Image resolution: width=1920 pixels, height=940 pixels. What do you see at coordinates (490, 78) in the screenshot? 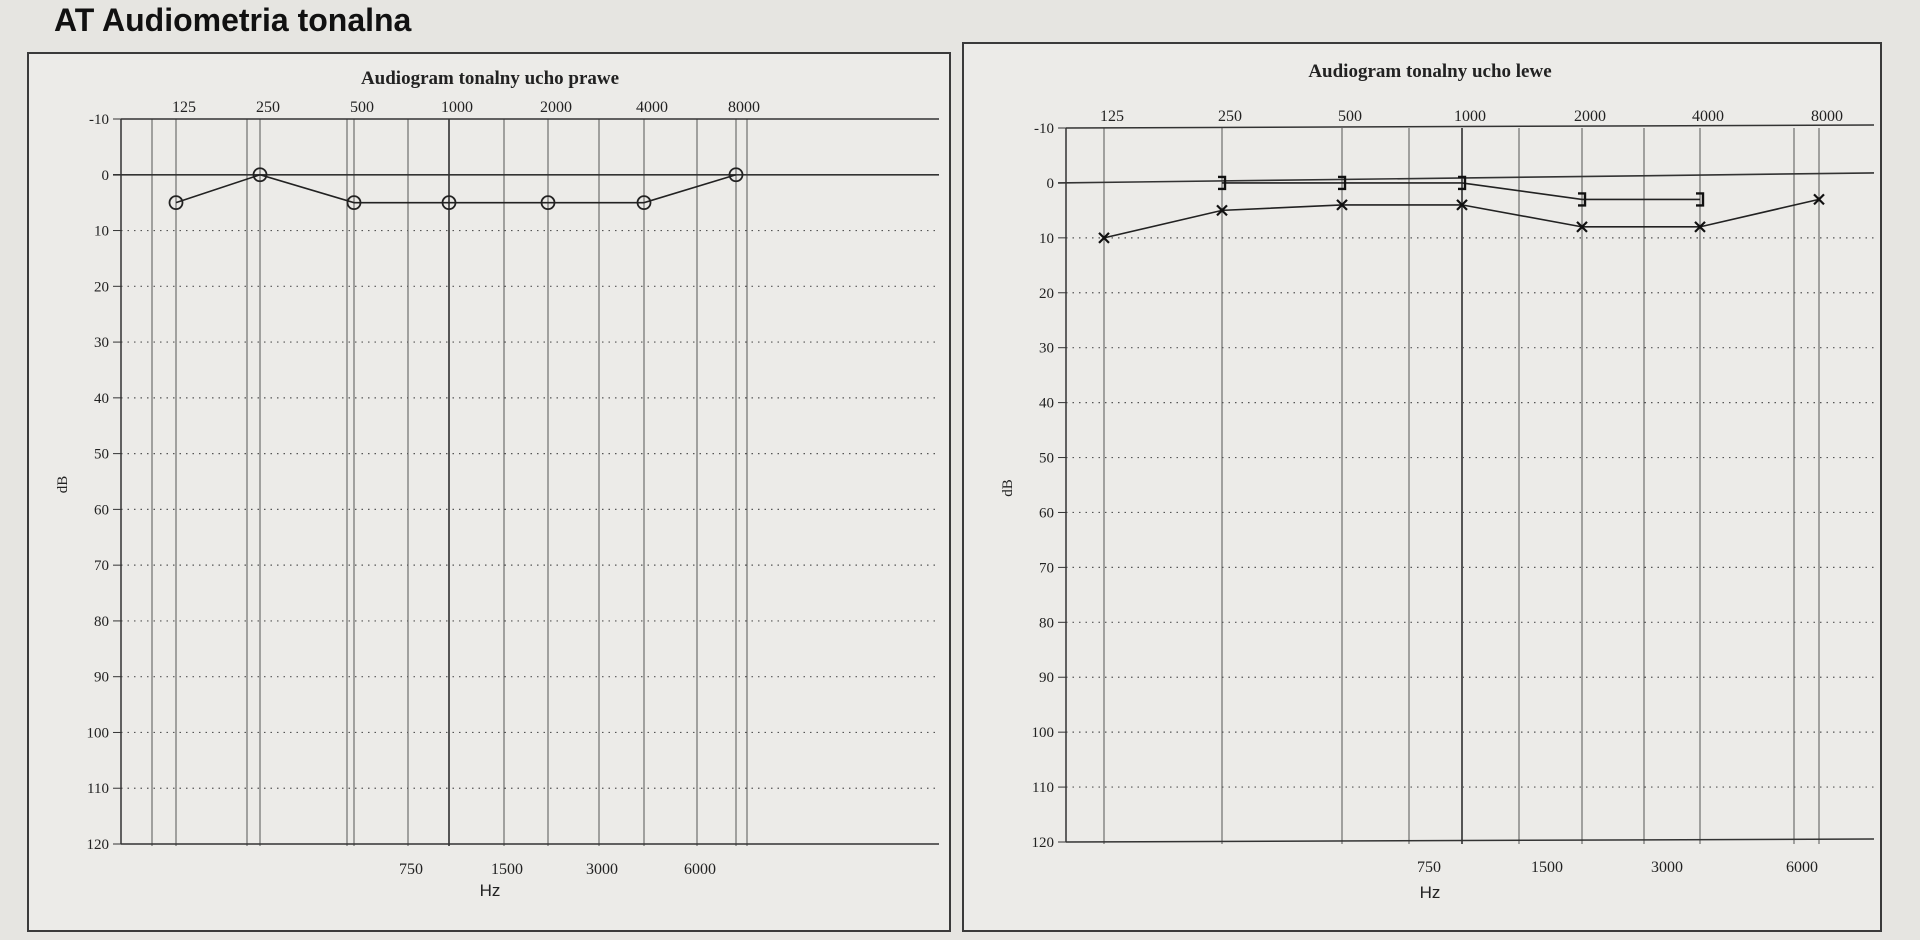
I see `chart-title: Audiogram tonalny ucho prawe` at bounding box center [490, 78].